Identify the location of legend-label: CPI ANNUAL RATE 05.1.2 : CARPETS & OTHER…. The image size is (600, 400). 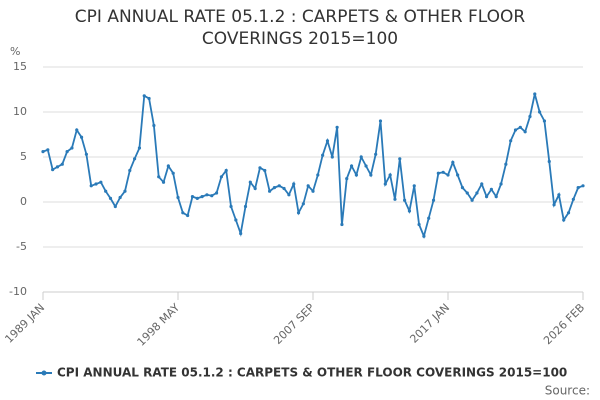
(312, 373).